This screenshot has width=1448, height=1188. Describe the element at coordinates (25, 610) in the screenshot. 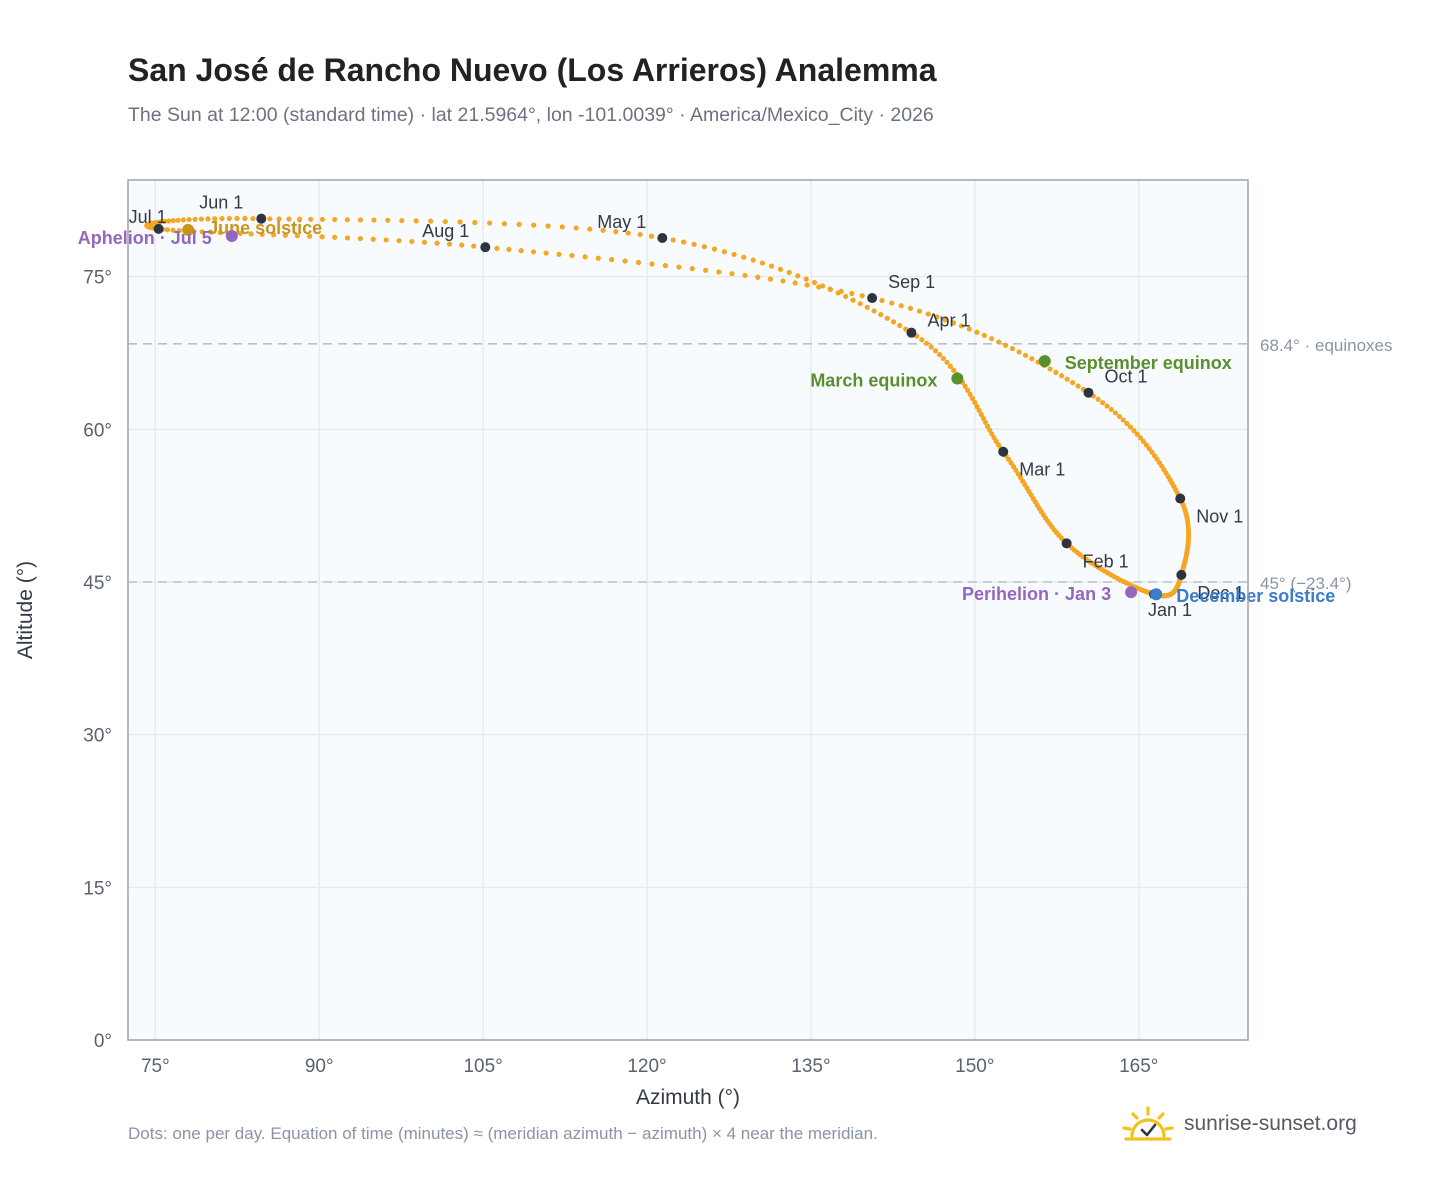

I see `y-axis-label: Altitude (°)` at that location.